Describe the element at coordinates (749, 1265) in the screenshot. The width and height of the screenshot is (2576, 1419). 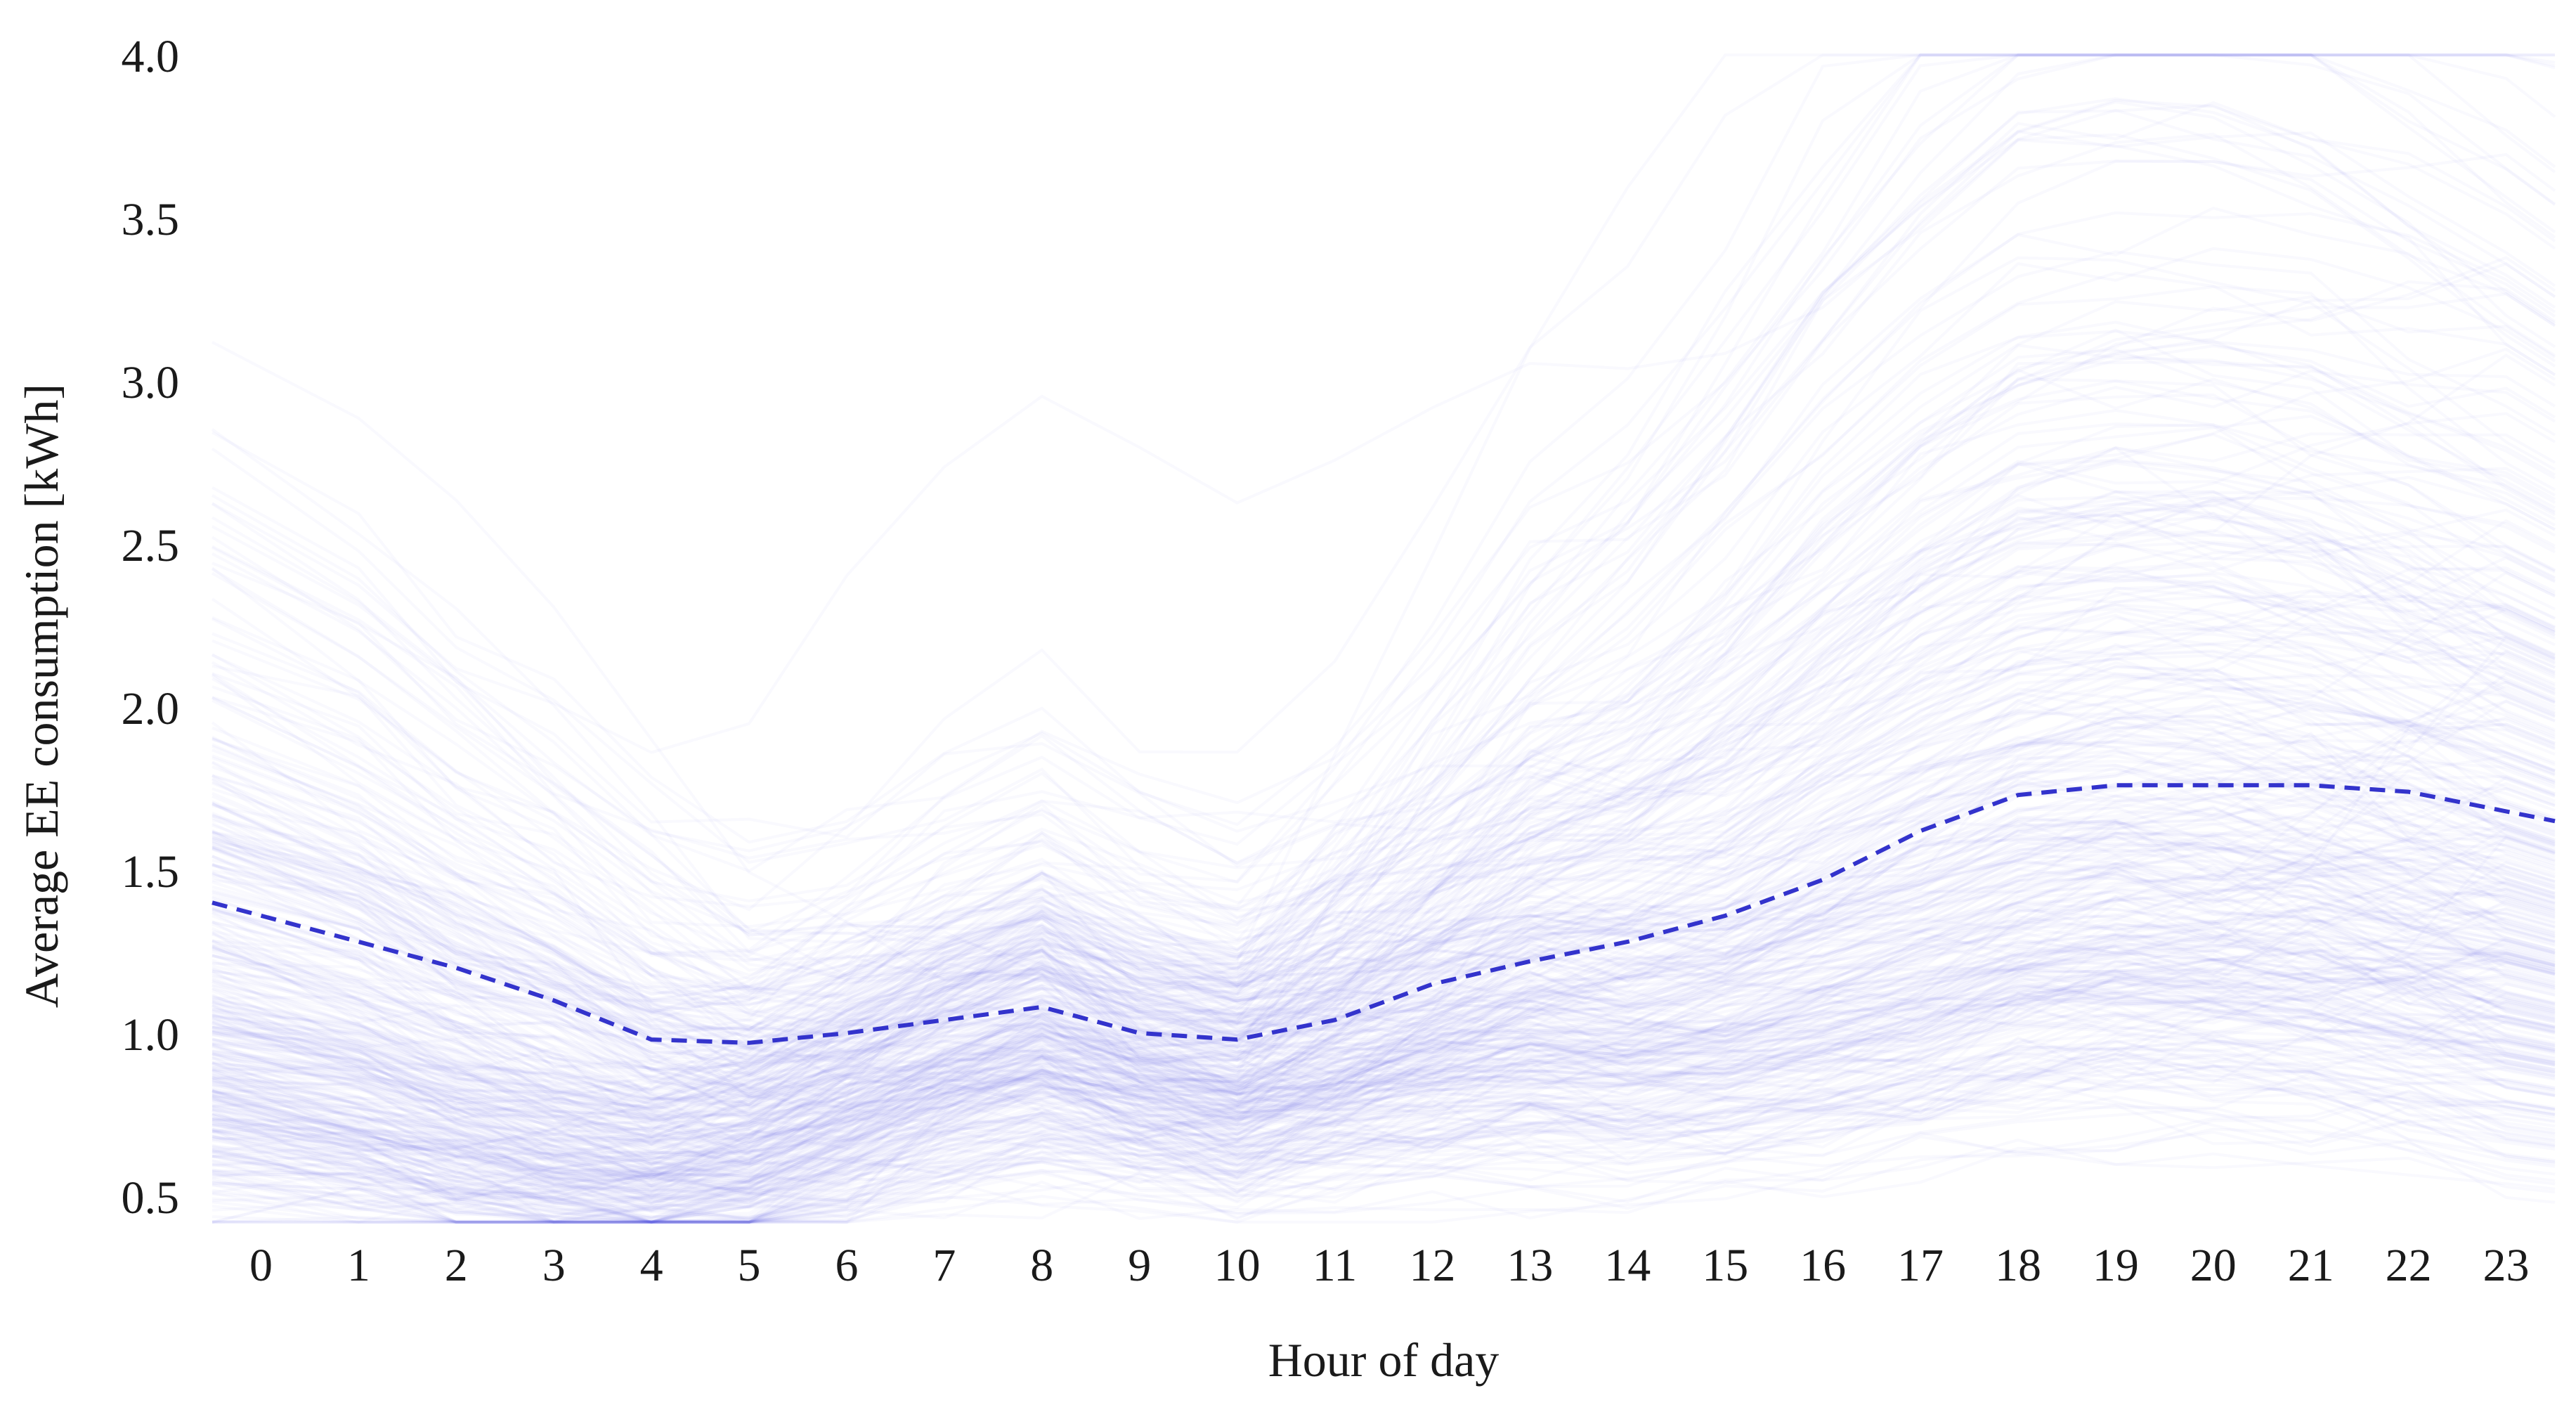
I see `x-tick-label: 5` at that location.